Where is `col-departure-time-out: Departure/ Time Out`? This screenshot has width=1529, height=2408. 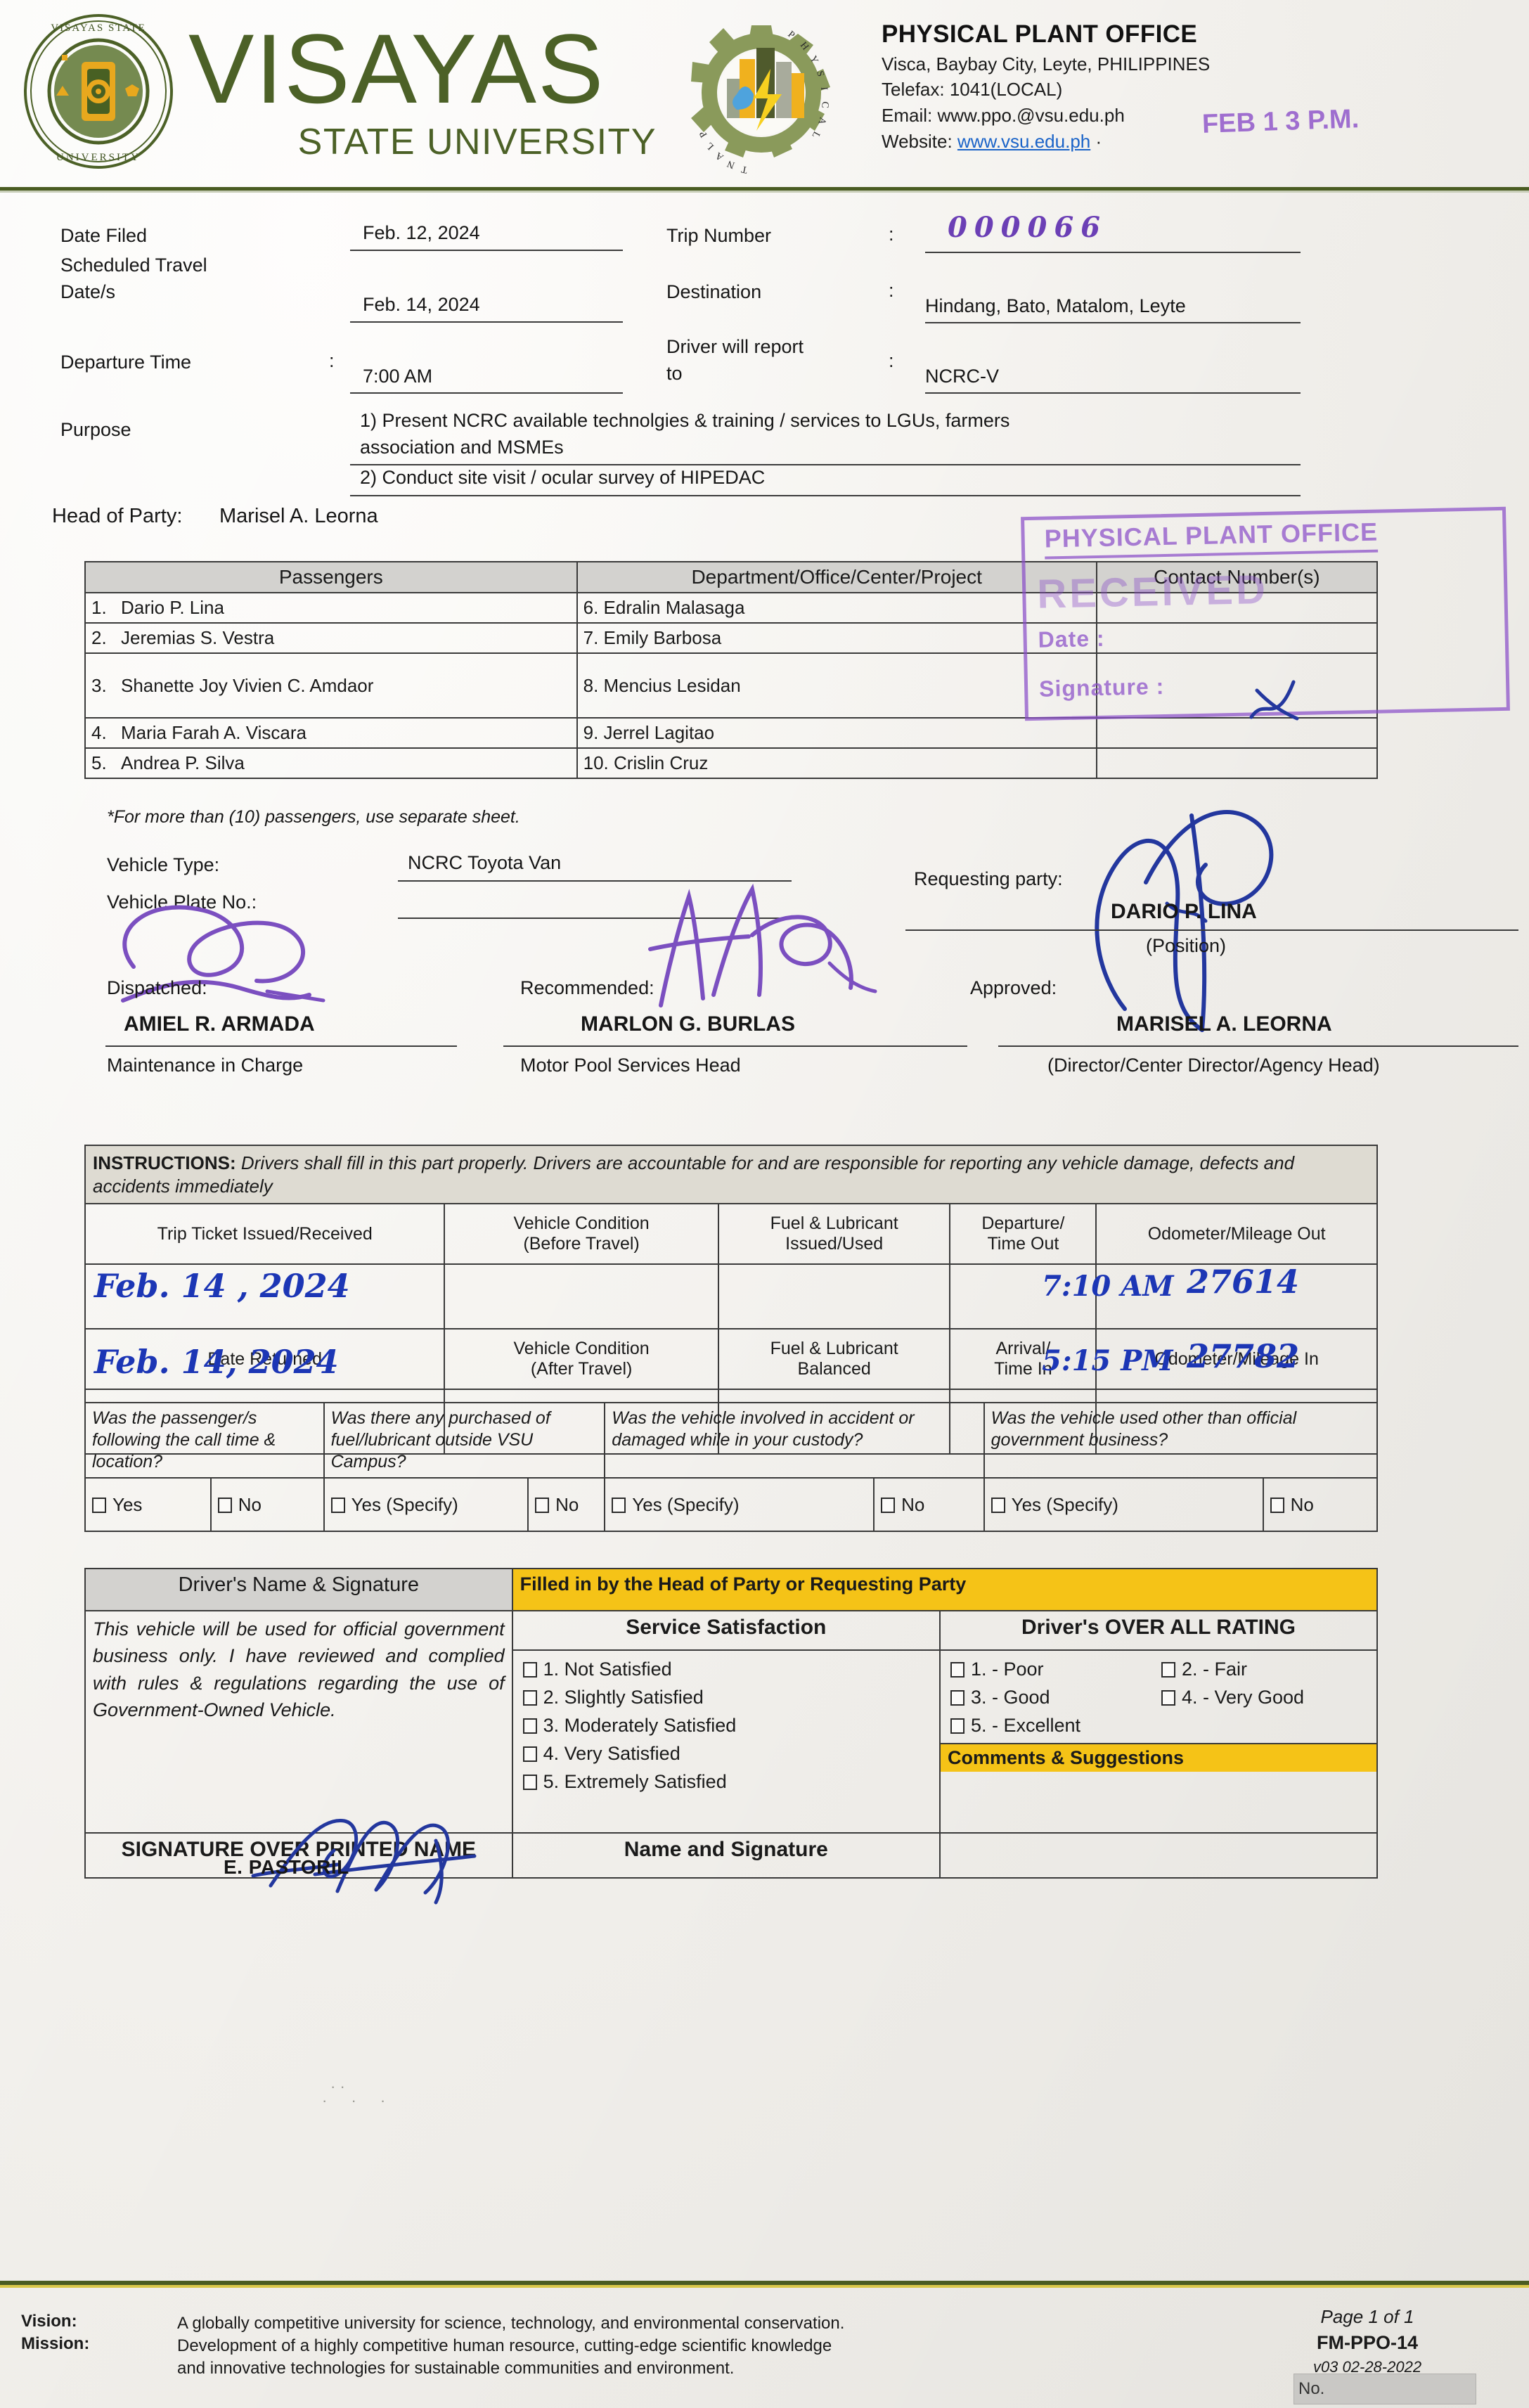
col-departure-time-out: Departure/ Time Out is located at coordinates (1023, 1234).